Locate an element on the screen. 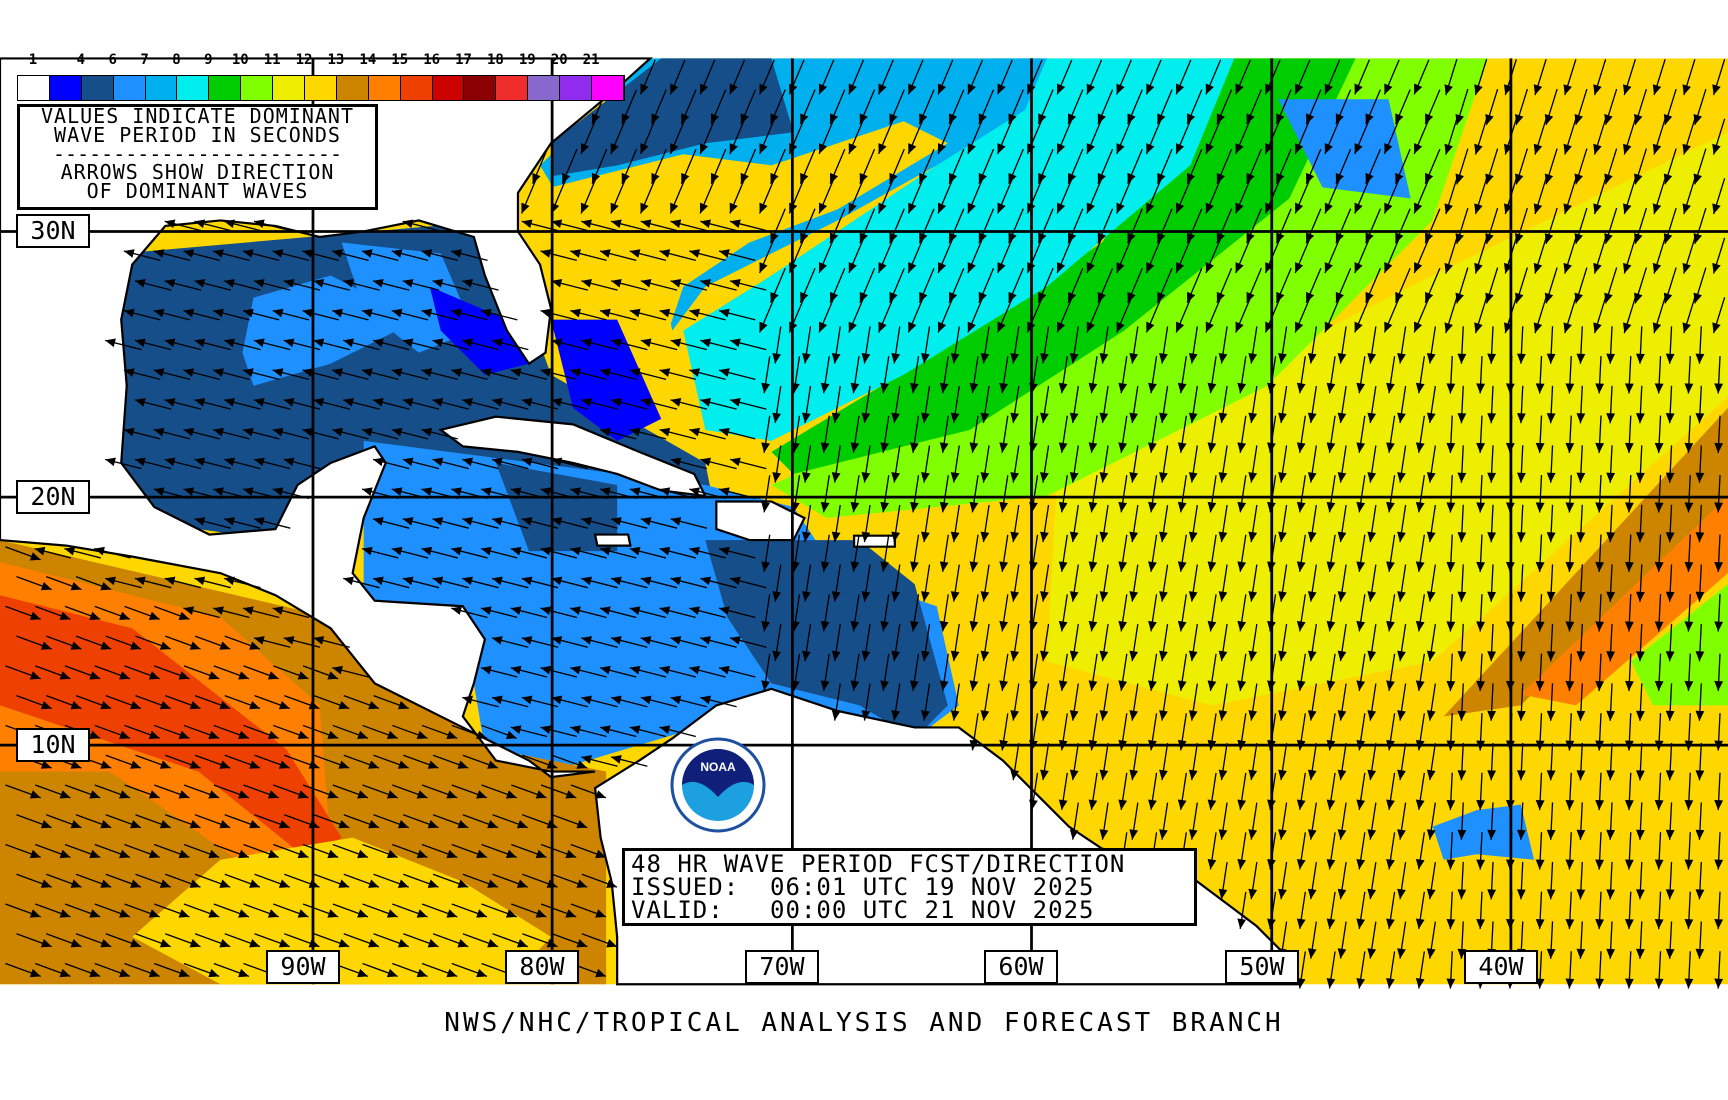  legend-label: 14 is located at coordinates (368, 60).